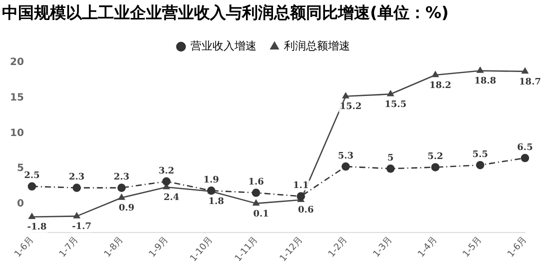 The height and width of the screenshot is (266, 547). What do you see at coordinates (37, 227) in the screenshot?
I see `data-label: -1.8` at bounding box center [37, 227].